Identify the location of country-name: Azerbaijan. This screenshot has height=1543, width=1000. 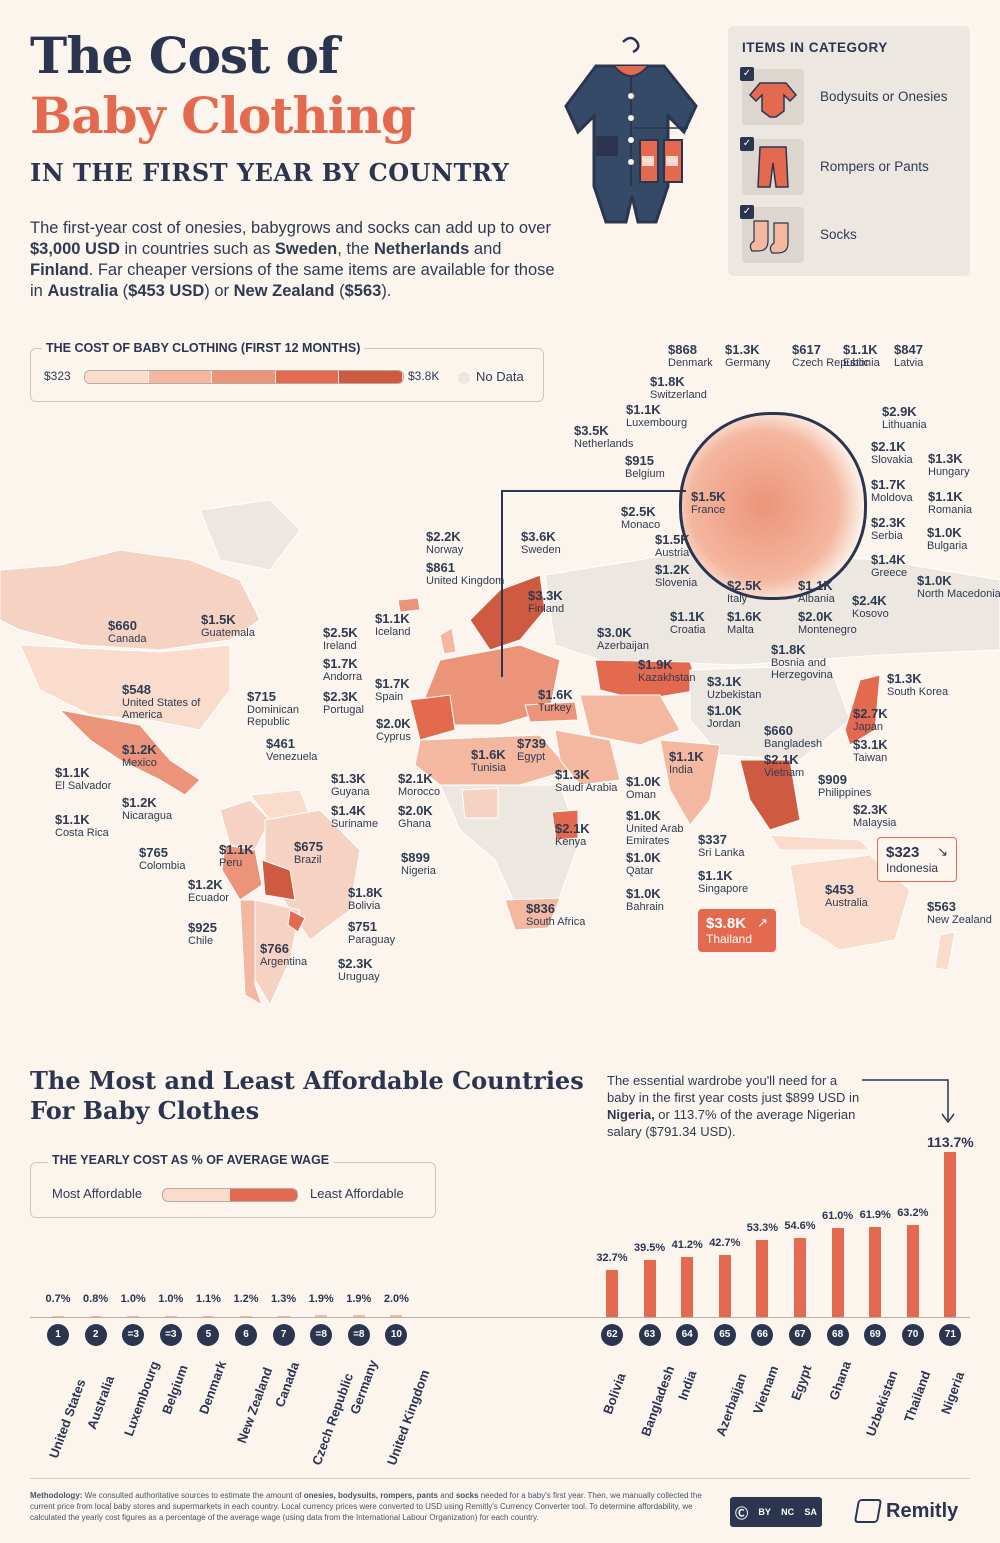
(731, 1405).